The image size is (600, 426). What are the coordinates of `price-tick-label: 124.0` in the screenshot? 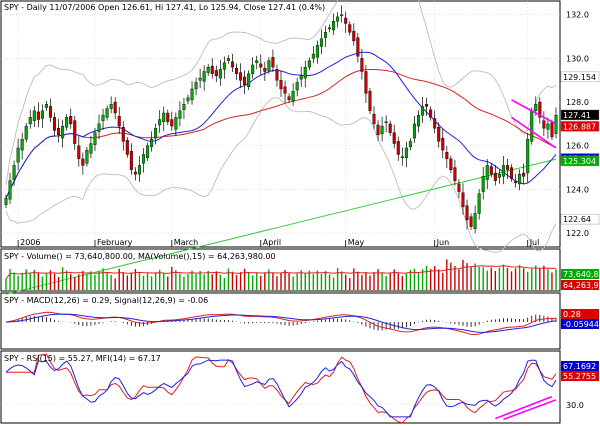 It's located at (577, 189).